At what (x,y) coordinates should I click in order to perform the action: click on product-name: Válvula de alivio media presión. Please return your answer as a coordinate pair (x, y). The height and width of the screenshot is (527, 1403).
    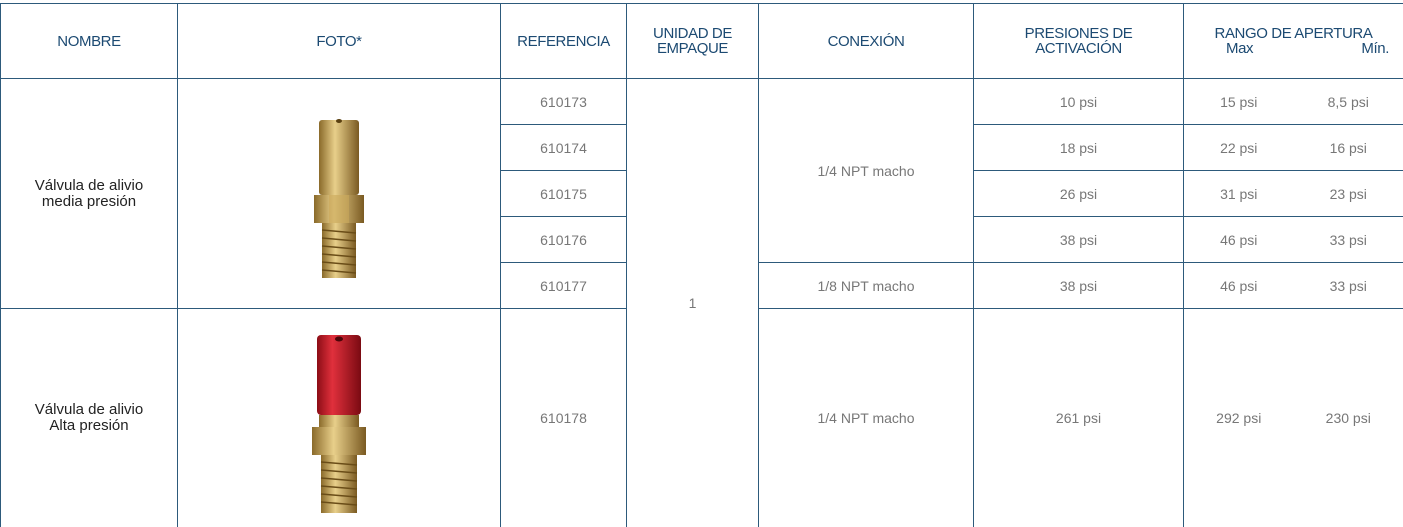
    Looking at the image, I should click on (89, 193).